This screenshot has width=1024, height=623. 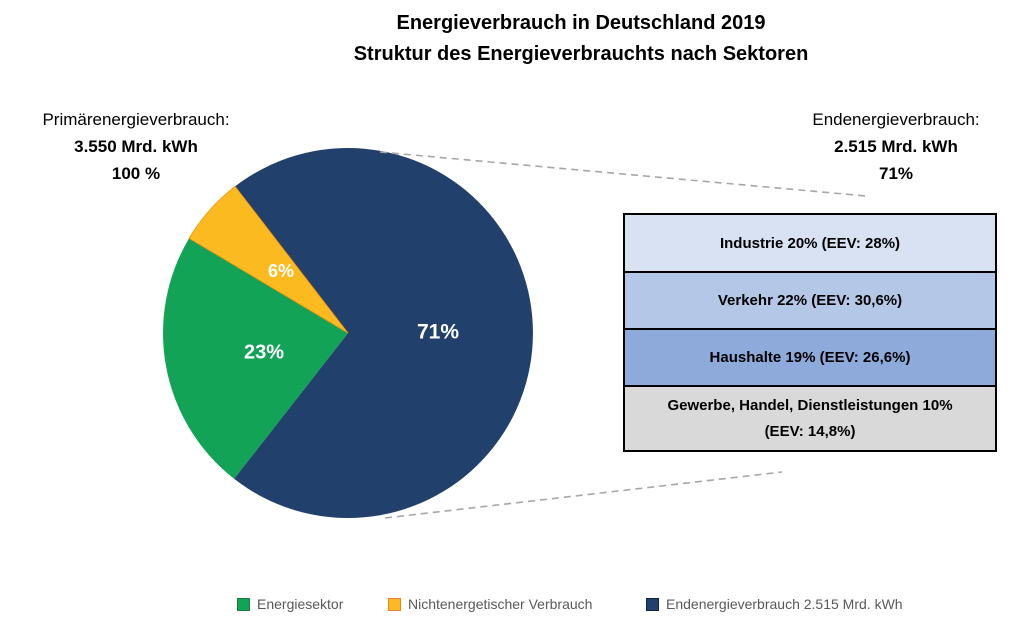 I want to click on pie-slice-energiesektor, so click(x=255, y=358).